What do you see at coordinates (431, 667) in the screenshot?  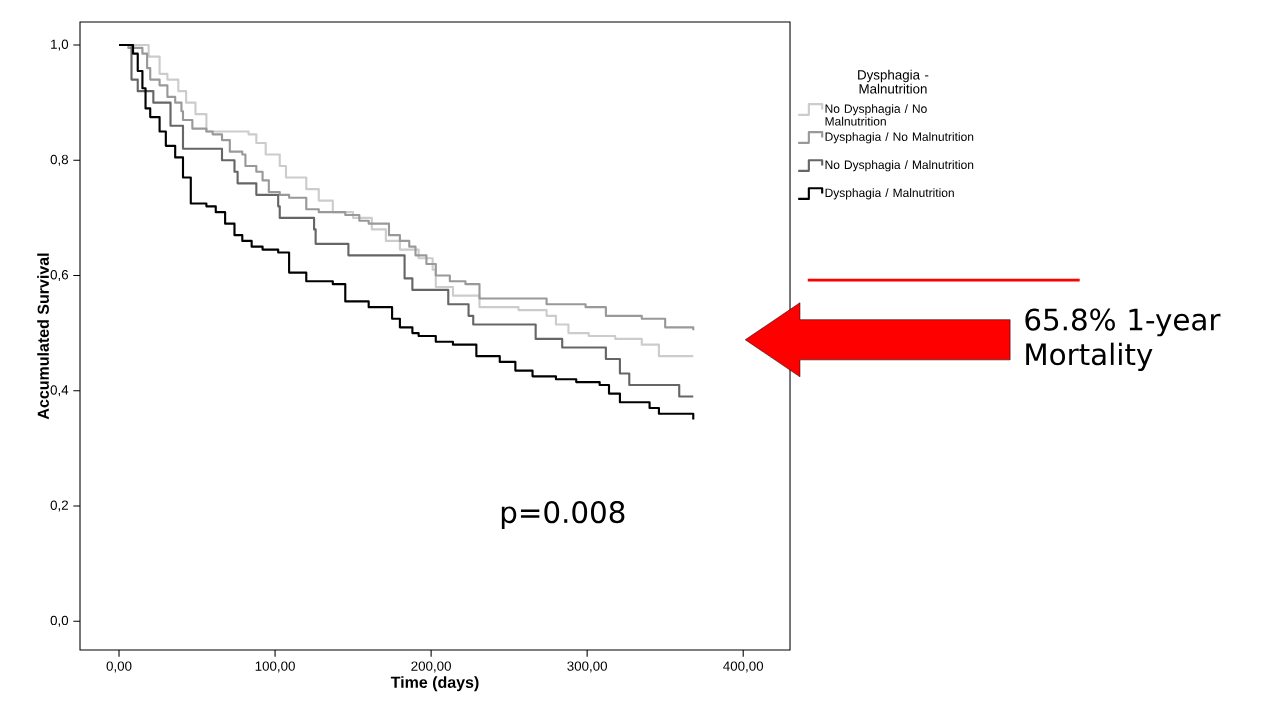 I see `x-tick-label: 200,00` at bounding box center [431, 667].